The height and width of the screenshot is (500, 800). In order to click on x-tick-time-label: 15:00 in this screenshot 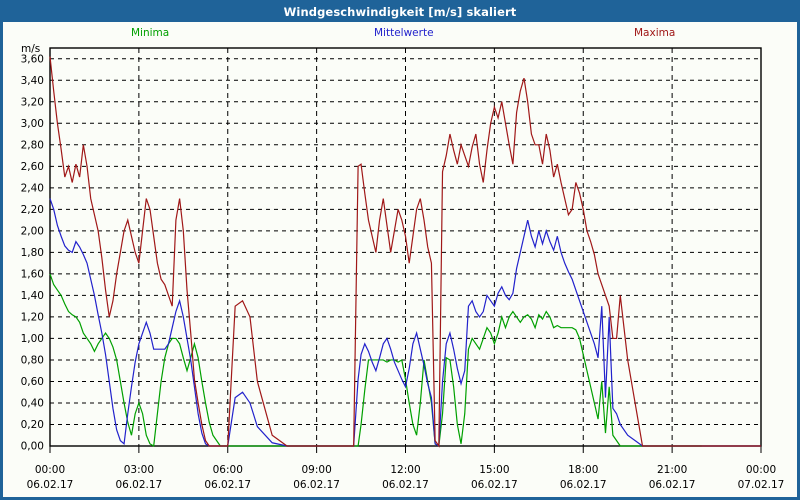, I will do `click(494, 470)`.